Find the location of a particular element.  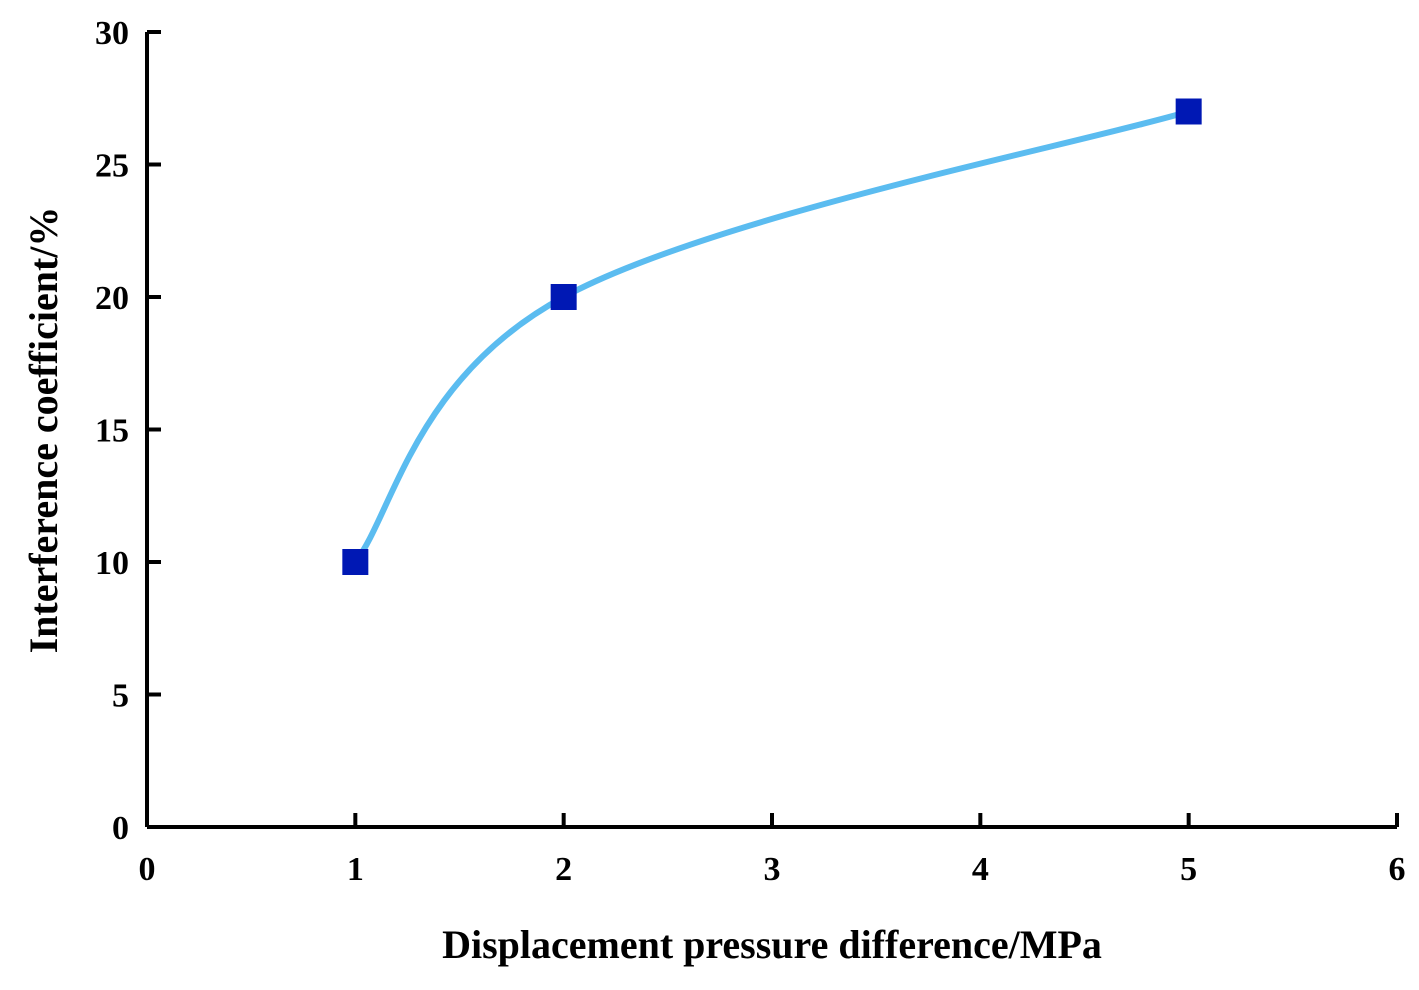

y-tick-label: 30 is located at coordinates (112, 33).